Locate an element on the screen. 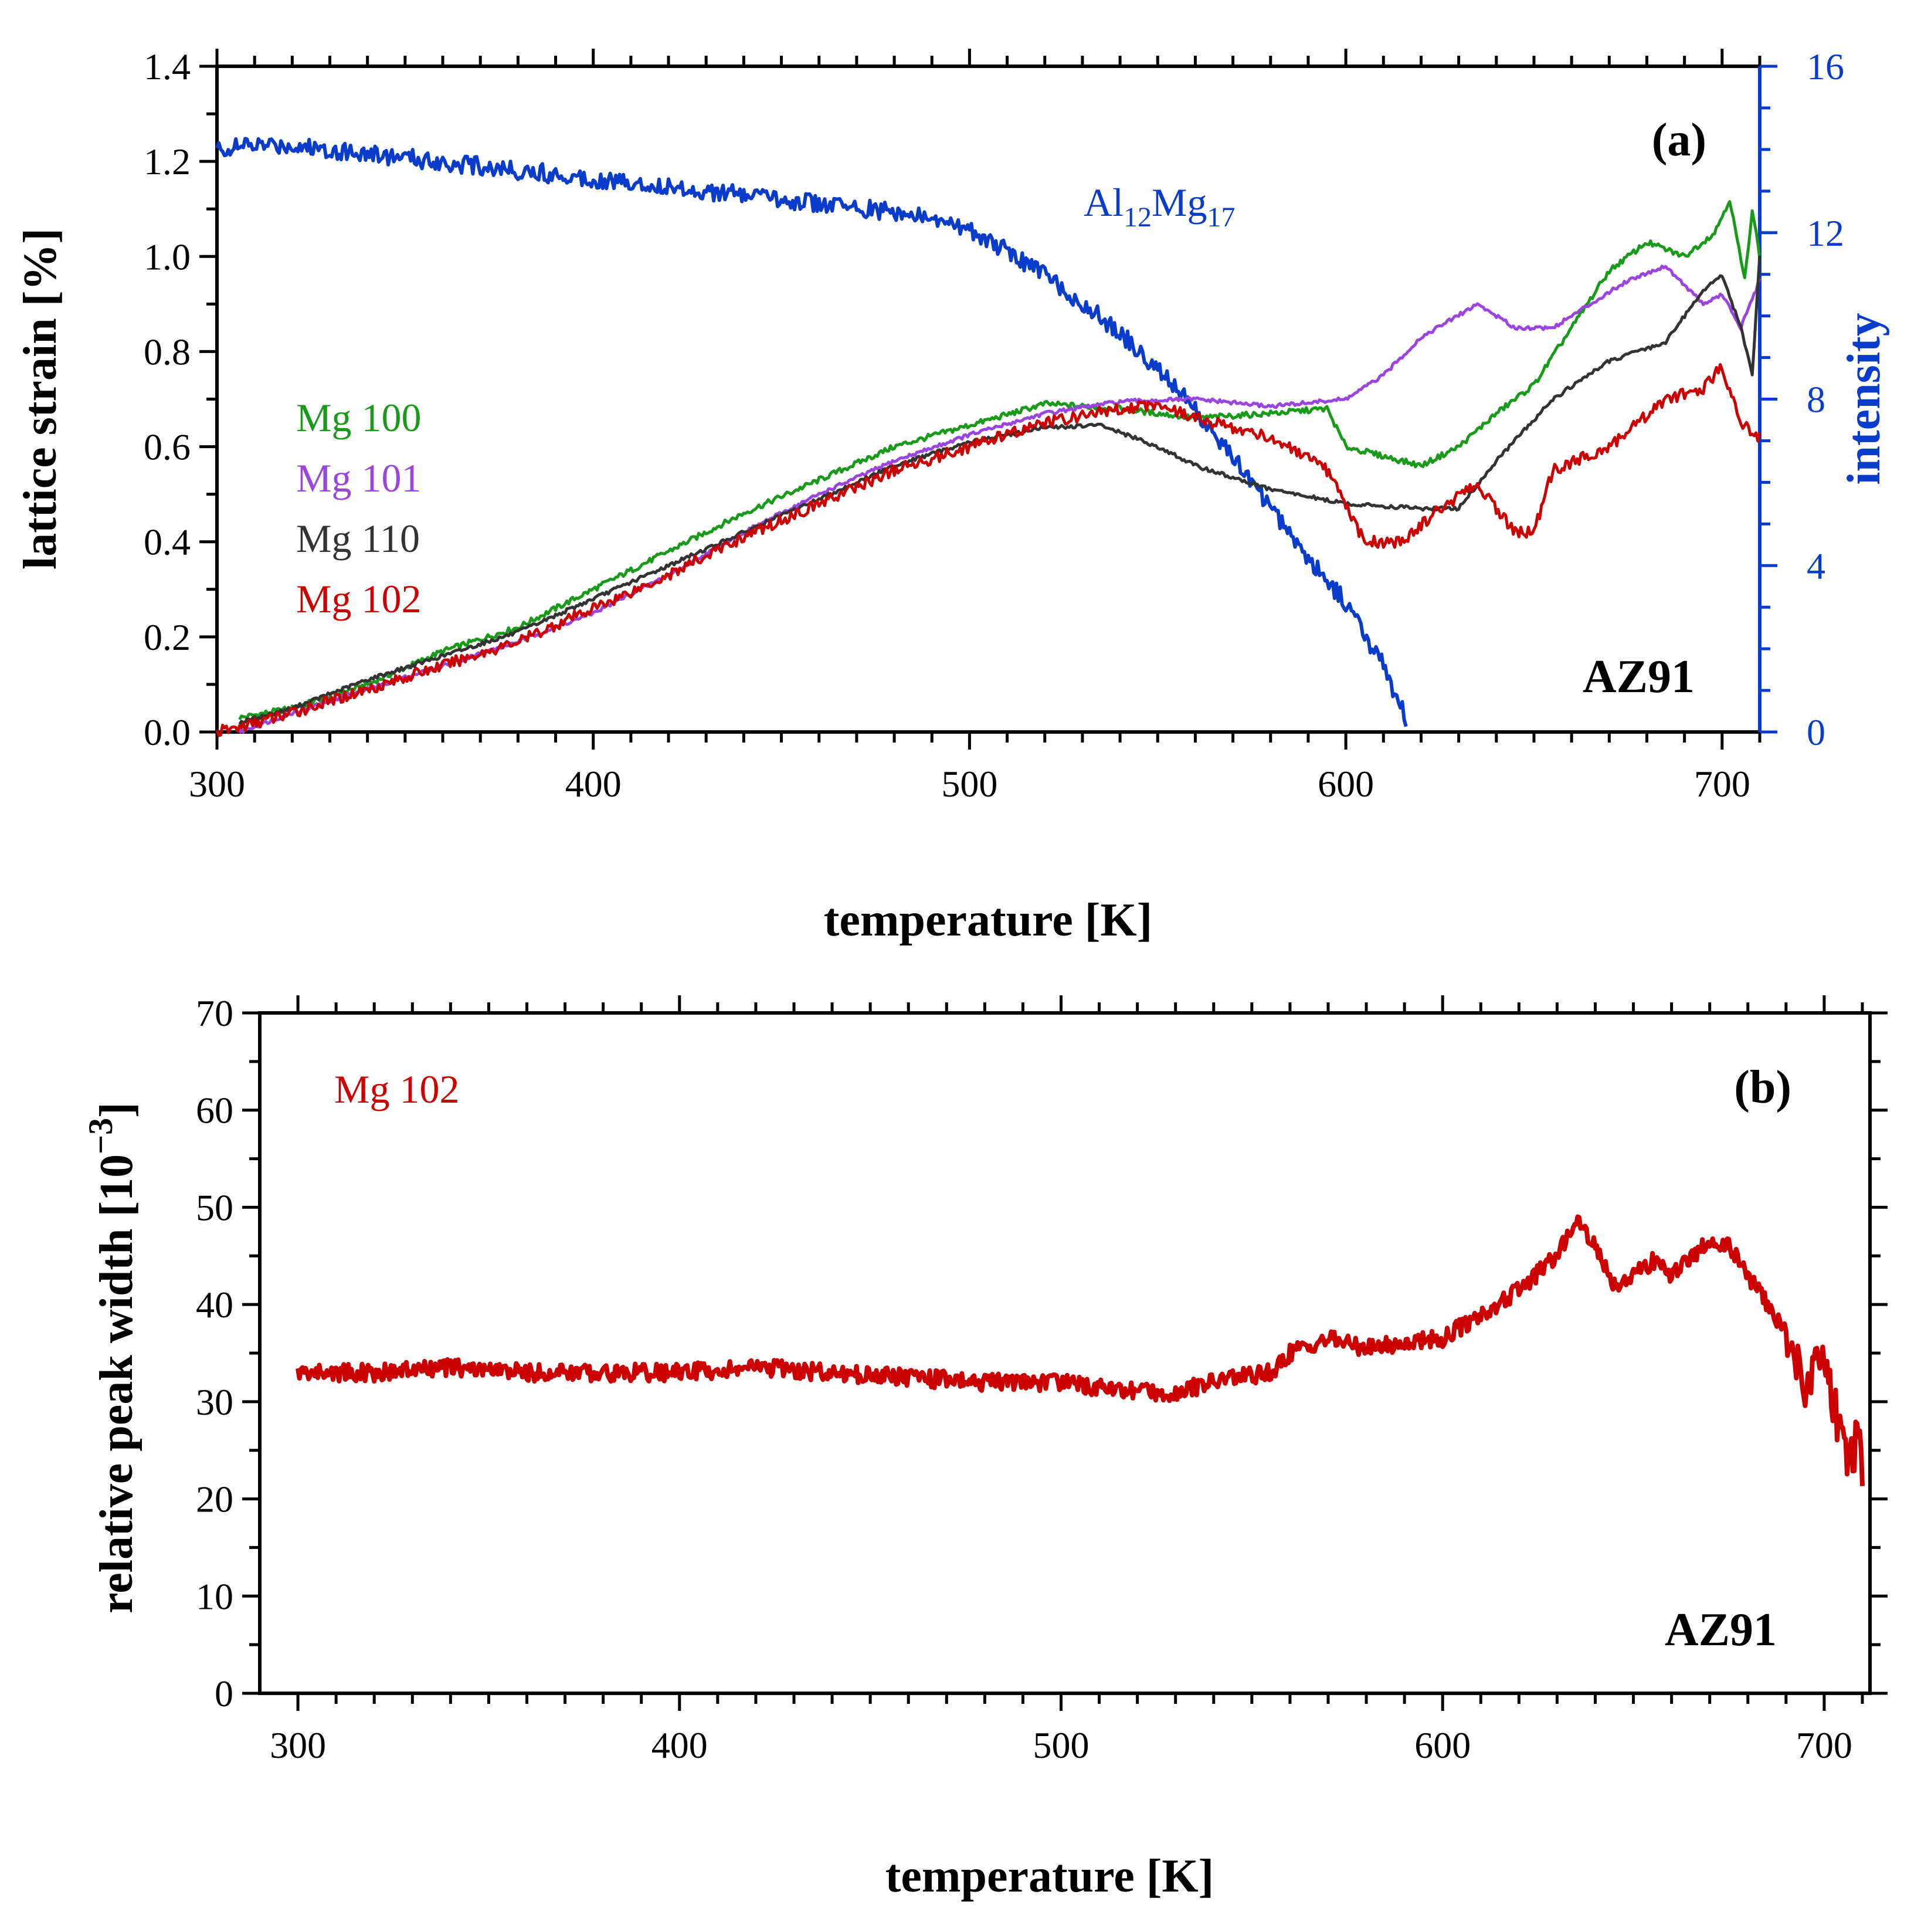  panel-b-y-title-sup: −3 is located at coordinates (101, 1136).